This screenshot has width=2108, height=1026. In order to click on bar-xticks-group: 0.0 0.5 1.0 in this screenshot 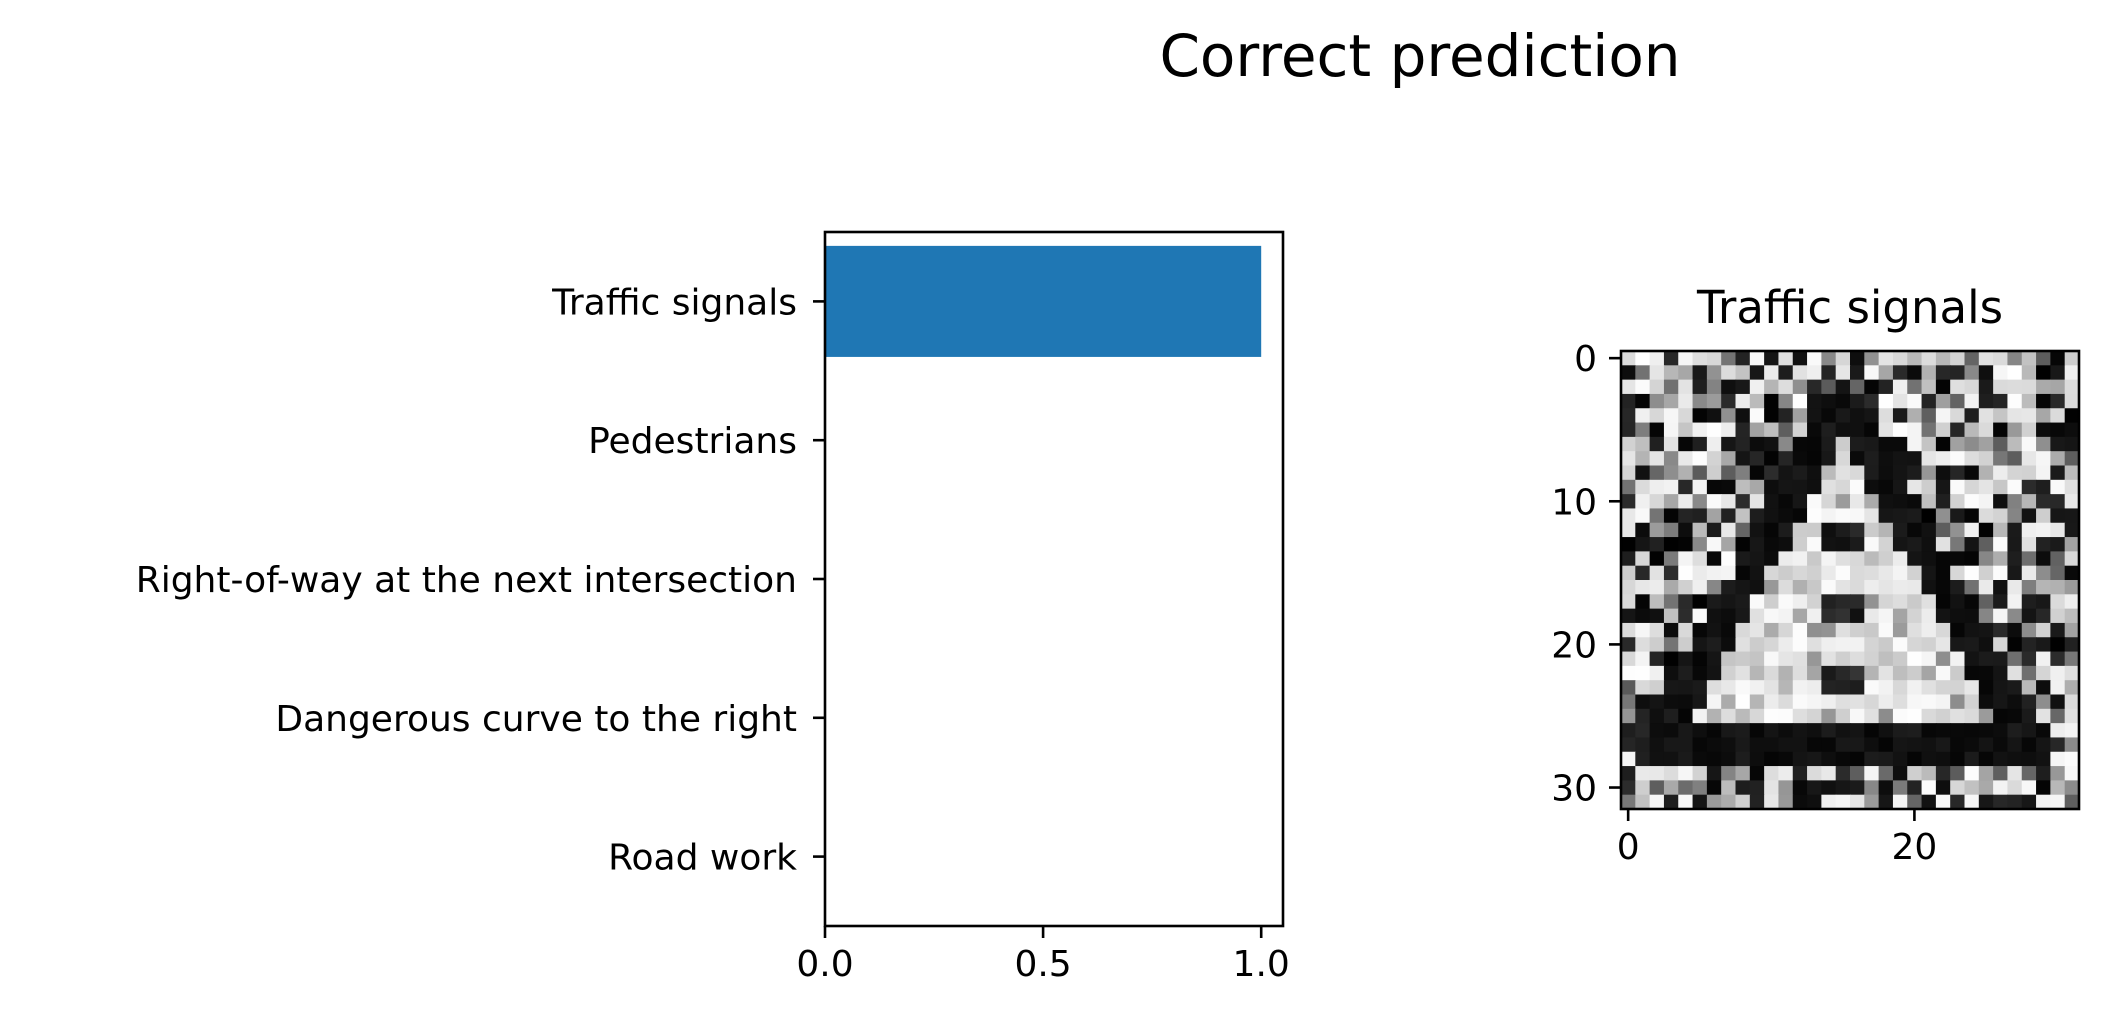, I will do `click(1043, 955)`.